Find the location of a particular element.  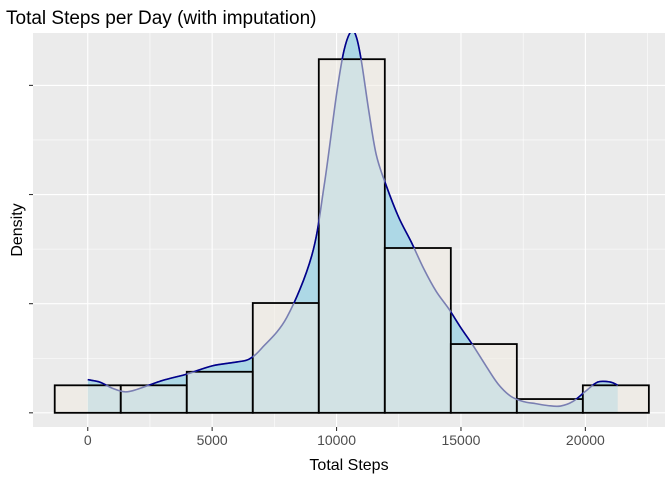

x-axis-ticks: 0 5000 10000 15000 20000 is located at coordinates (344, 437).